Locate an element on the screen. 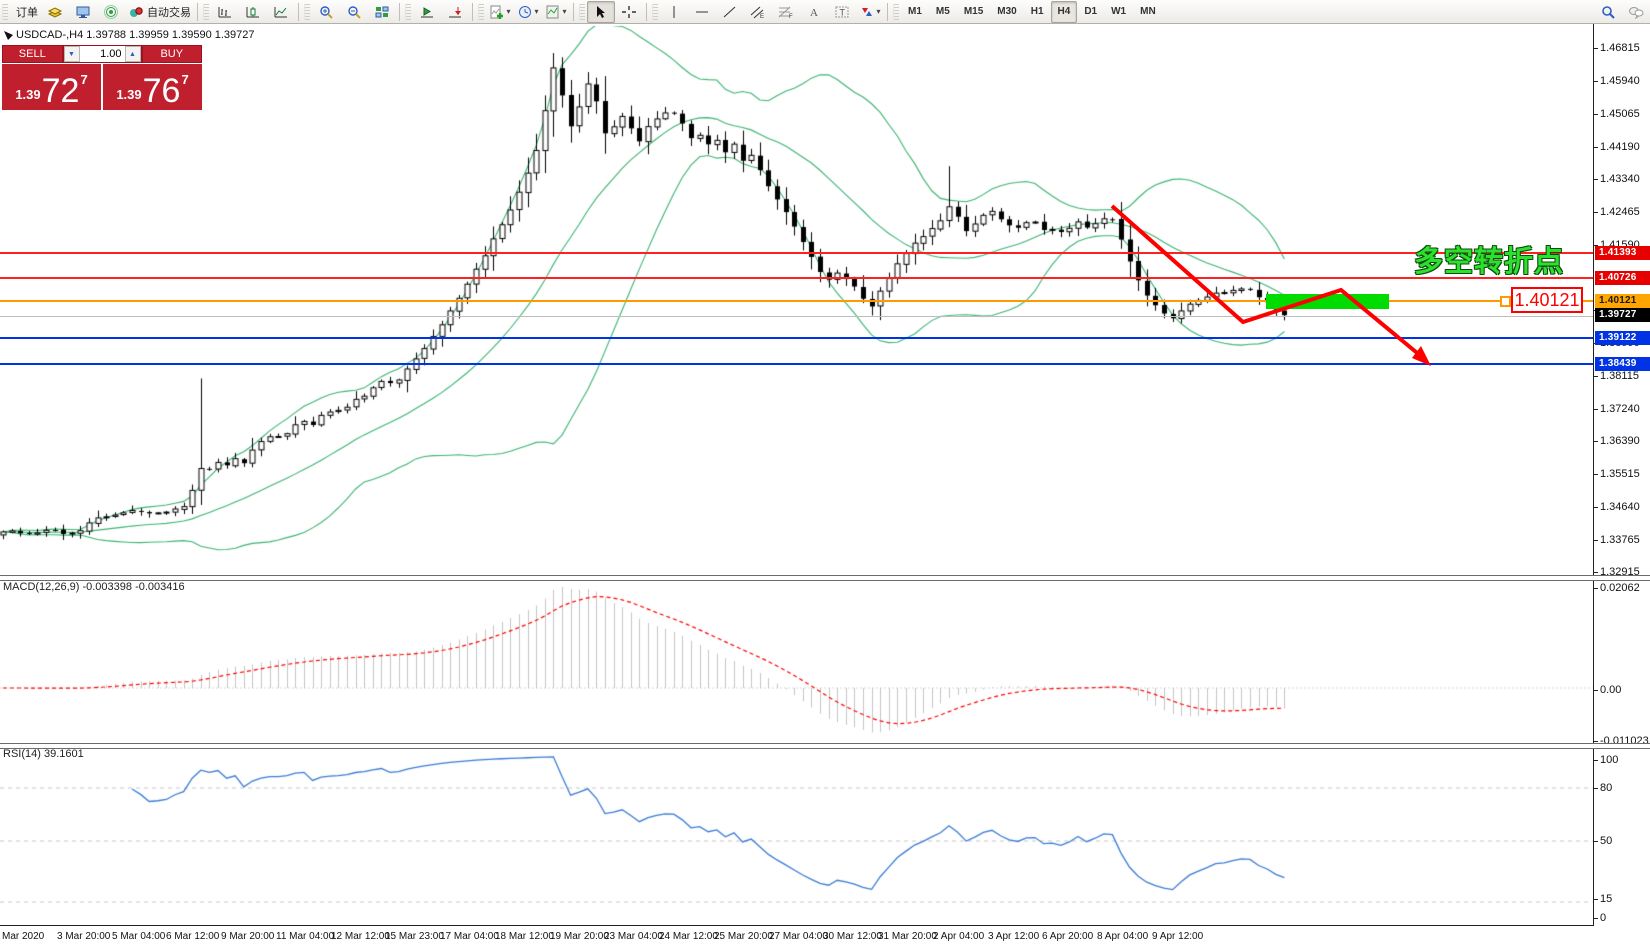 This screenshot has height=948, width=1650. timeframe-m15-button: M15 is located at coordinates (973, 11).